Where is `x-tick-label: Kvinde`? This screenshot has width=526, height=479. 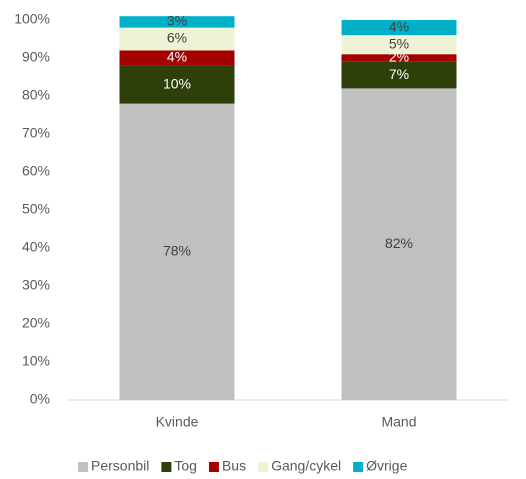 x-tick-label: Kvinde is located at coordinates (177, 422).